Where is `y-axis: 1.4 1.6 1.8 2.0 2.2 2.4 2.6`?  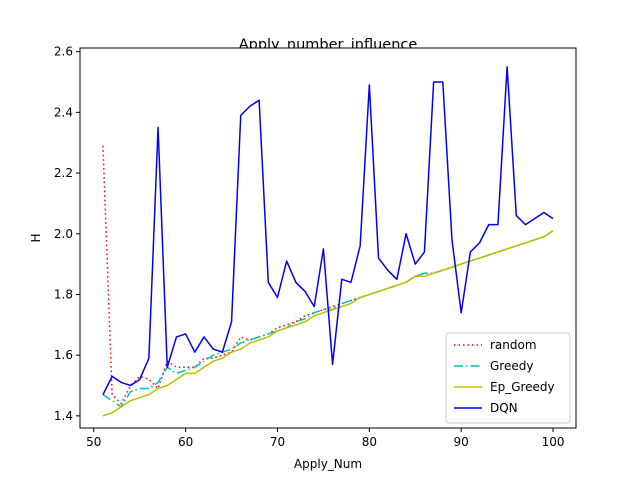
y-axis: 1.4 1.6 1.8 2.0 2.2 2.4 2.6 is located at coordinates (67, 234).